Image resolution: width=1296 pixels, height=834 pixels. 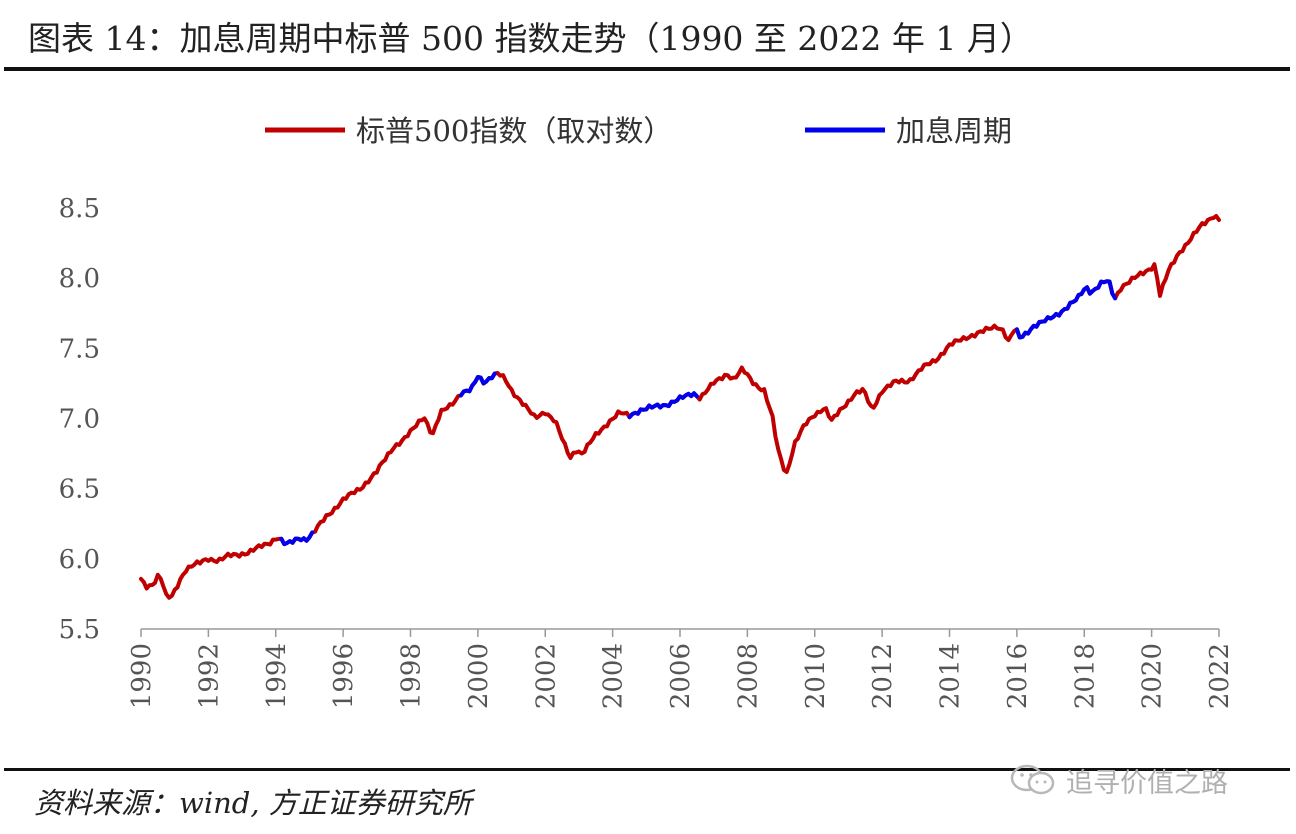 I want to click on y-tick-label: 5.5, so click(x=79, y=630).